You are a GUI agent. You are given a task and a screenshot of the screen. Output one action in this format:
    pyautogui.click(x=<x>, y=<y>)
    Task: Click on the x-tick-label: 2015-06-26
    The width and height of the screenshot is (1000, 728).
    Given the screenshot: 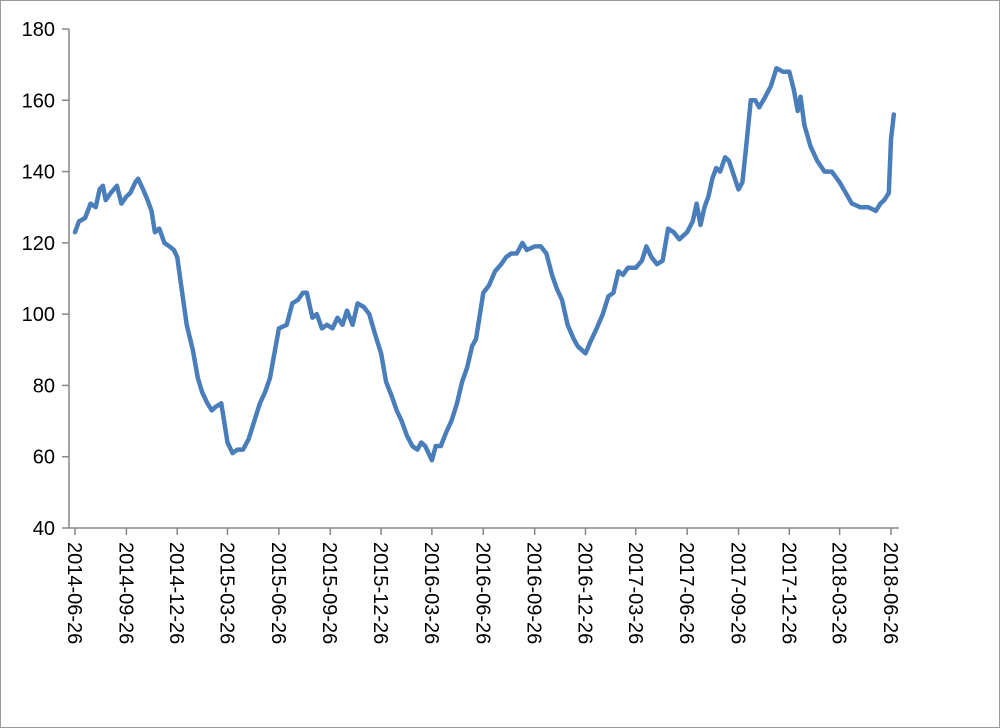 What is the action you would take?
    pyautogui.click(x=278, y=593)
    